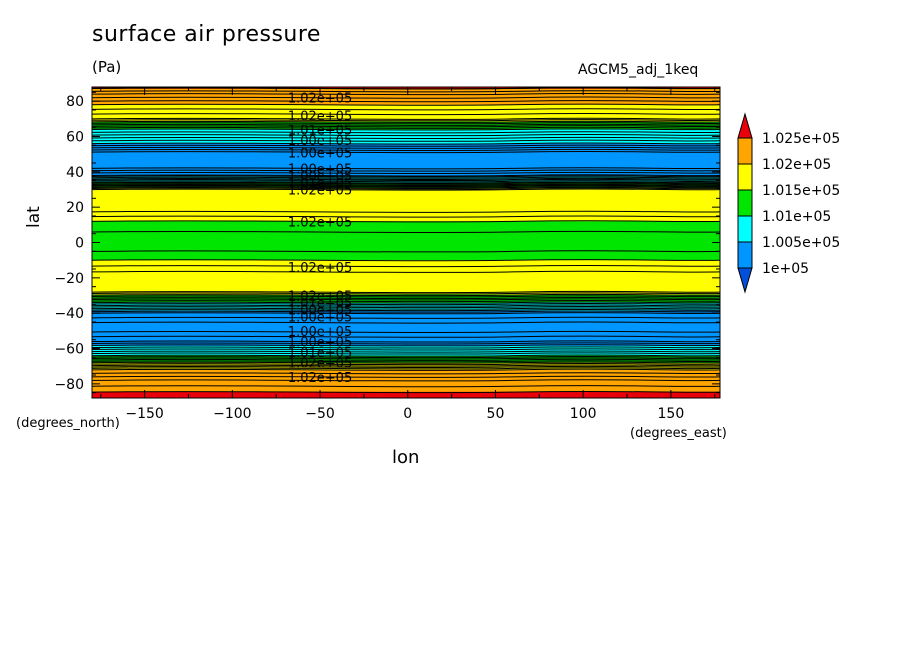 The height and width of the screenshot is (654, 904). I want to click on colorbar-label: 1.005e+05, so click(801, 243).